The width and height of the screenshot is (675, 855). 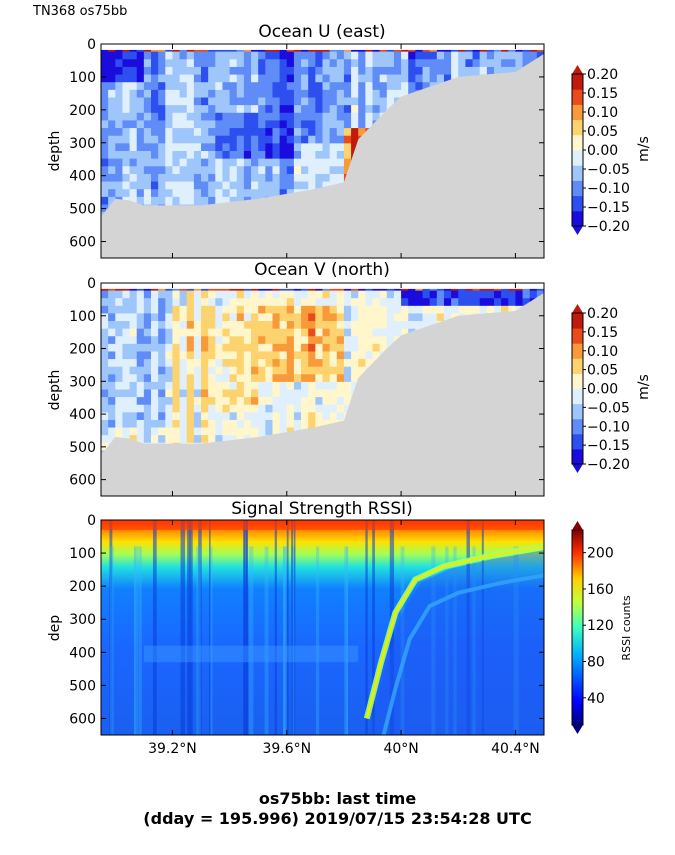 I want to click on colorbar-level, so click(x=577, y=158).